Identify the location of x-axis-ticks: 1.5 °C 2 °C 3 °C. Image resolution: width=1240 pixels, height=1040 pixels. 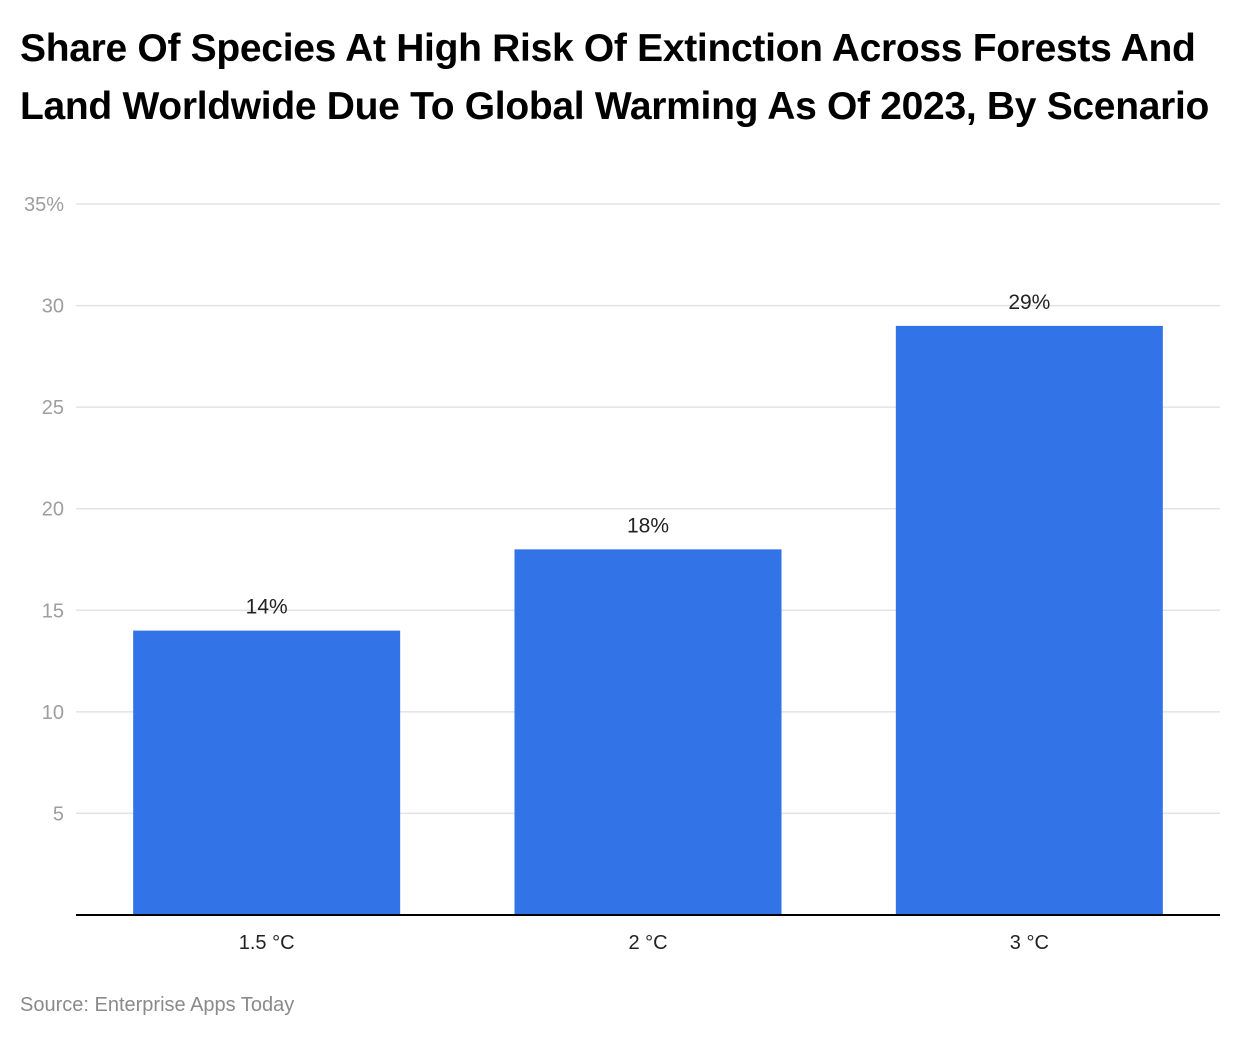
(644, 943).